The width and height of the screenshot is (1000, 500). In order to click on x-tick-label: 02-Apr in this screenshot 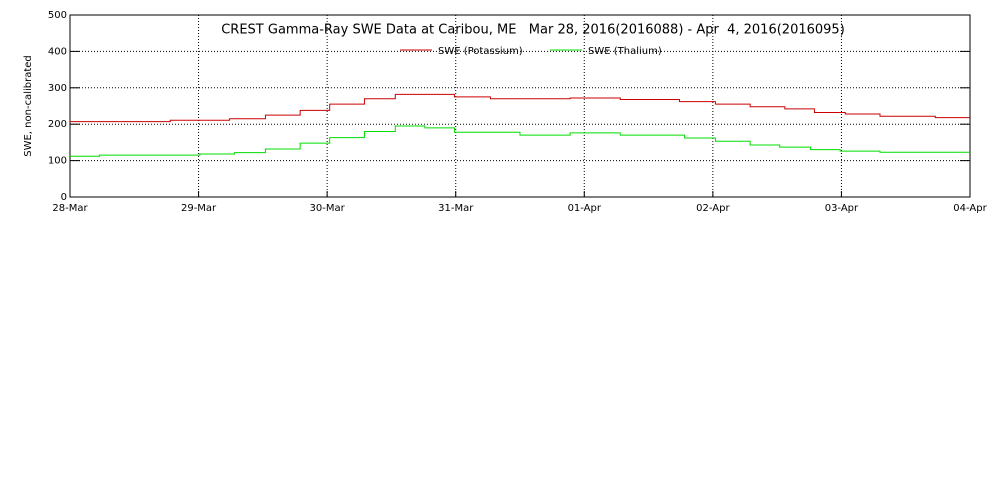, I will do `click(713, 208)`.